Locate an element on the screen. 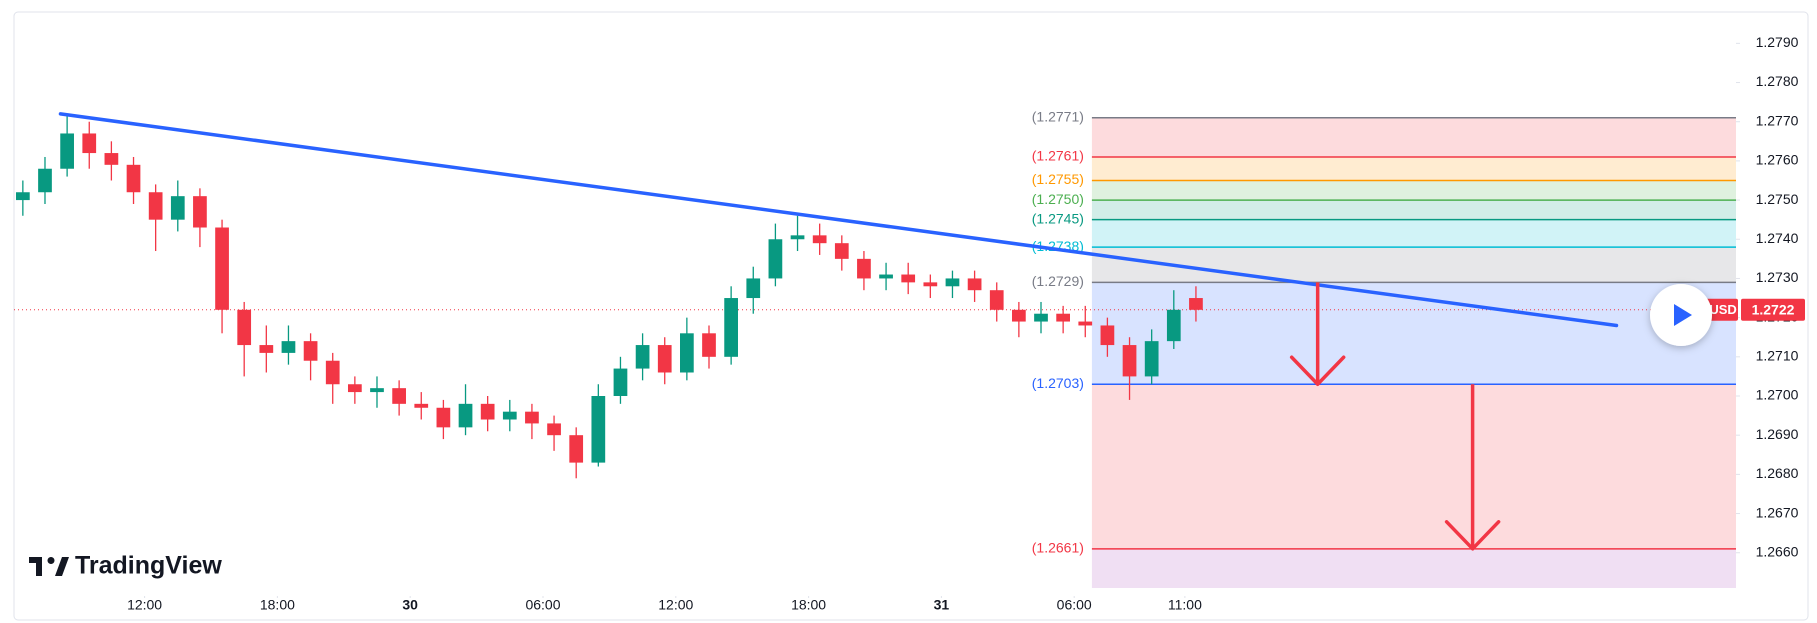 This screenshot has height=623, width=1817. price-label: 1.2722 is located at coordinates (1773, 309).